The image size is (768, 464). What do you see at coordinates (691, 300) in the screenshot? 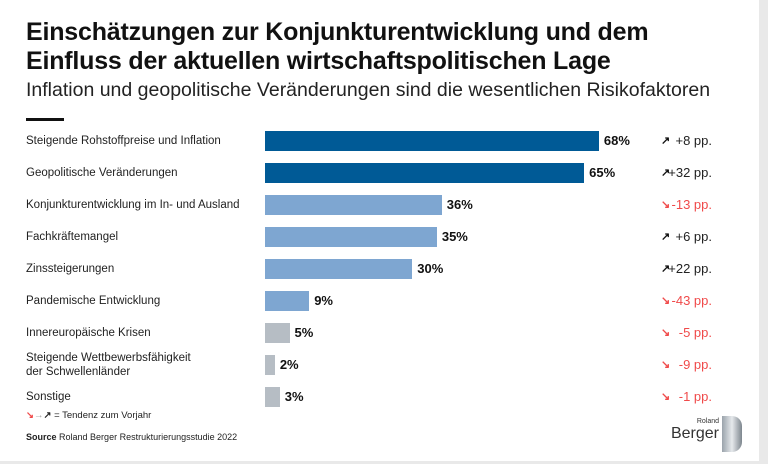
I see `change-label: -43 pp.` at bounding box center [691, 300].